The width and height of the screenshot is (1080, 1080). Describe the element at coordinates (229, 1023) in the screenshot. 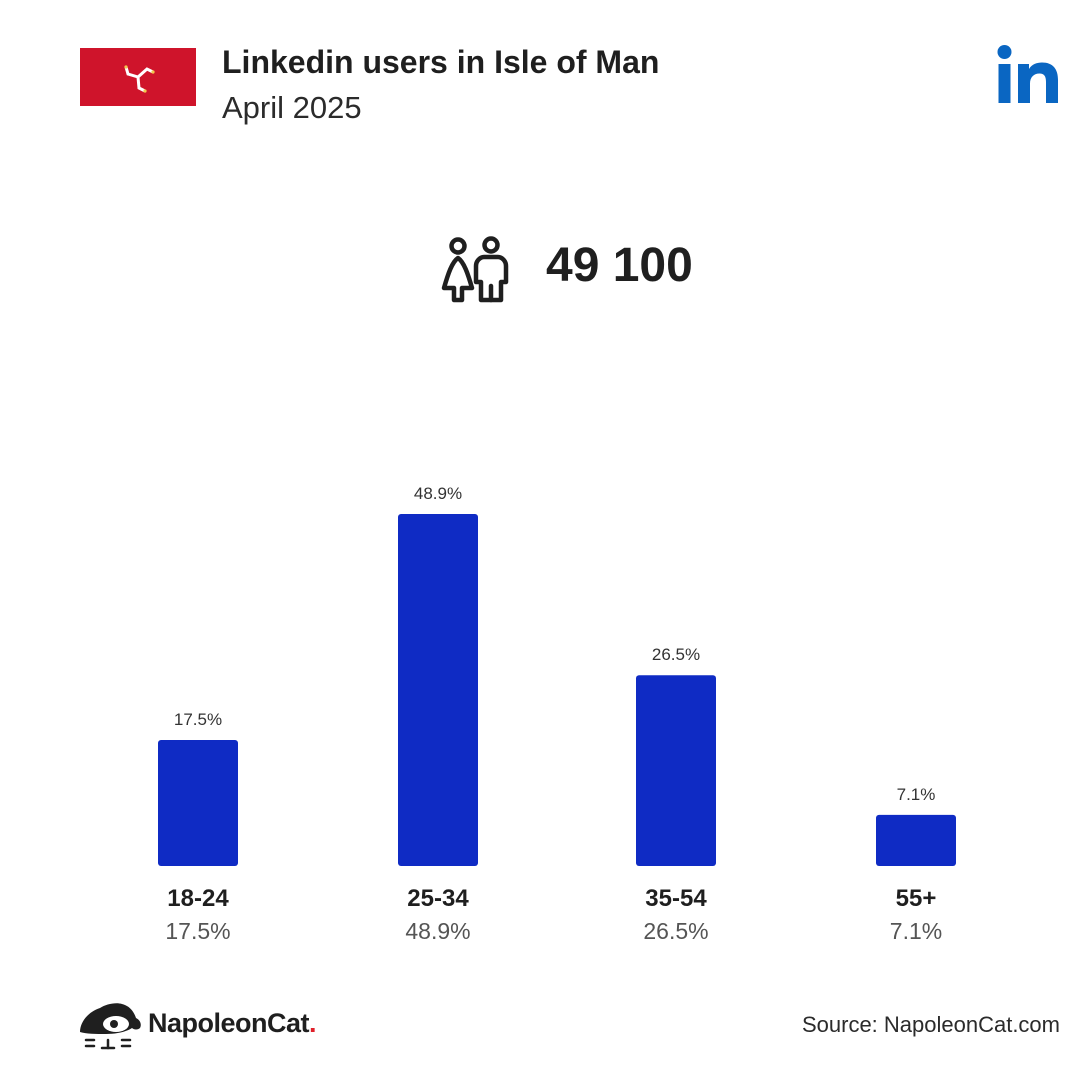

I see `brand-text: NapoleonCat` at that location.